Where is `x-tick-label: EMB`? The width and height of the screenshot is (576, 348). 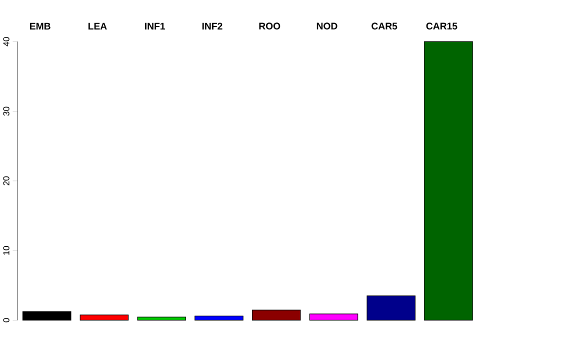 x-tick-label: EMB is located at coordinates (40, 26).